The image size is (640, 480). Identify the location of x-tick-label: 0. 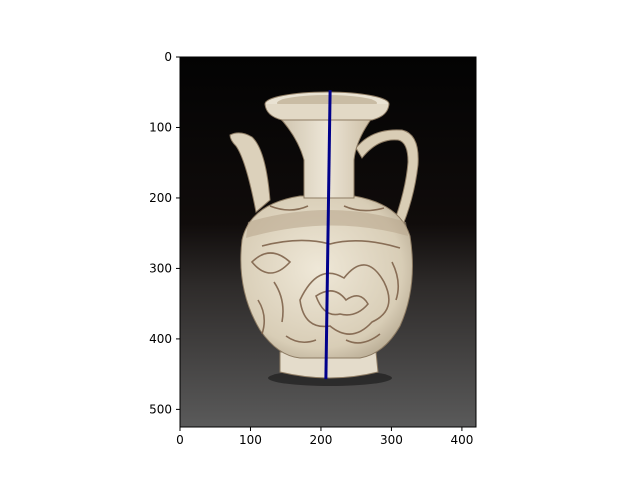
(180, 440).